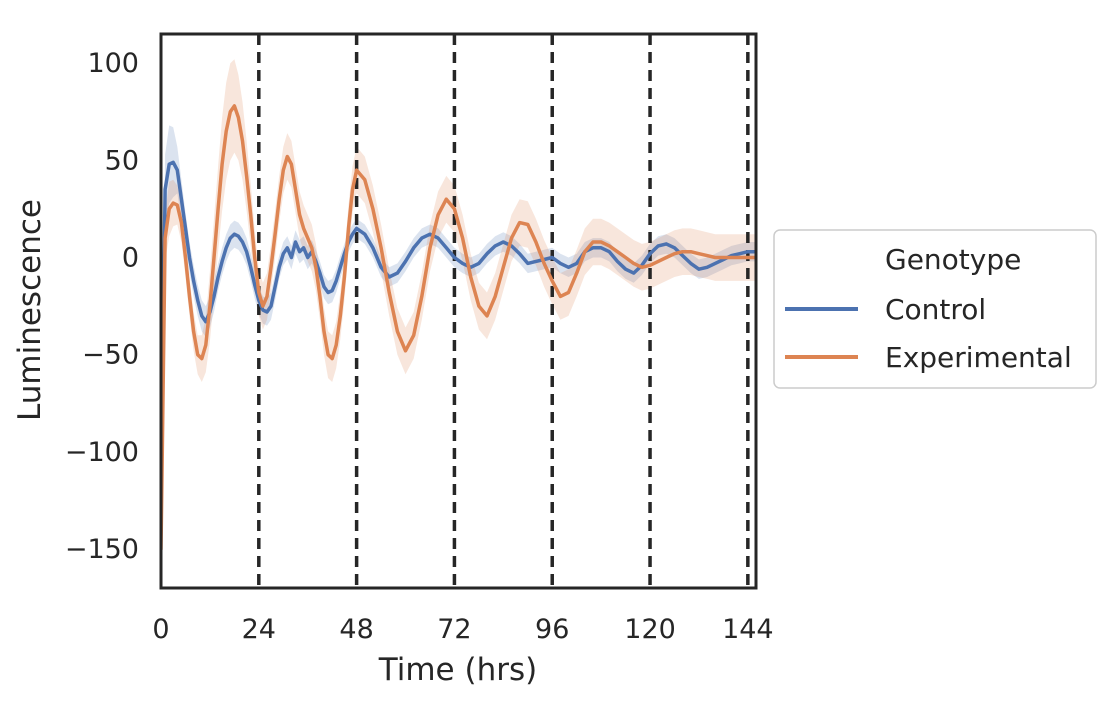 This screenshot has width=1112, height=705. What do you see at coordinates (102, 549) in the screenshot?
I see `y-tick-label: −150` at bounding box center [102, 549].